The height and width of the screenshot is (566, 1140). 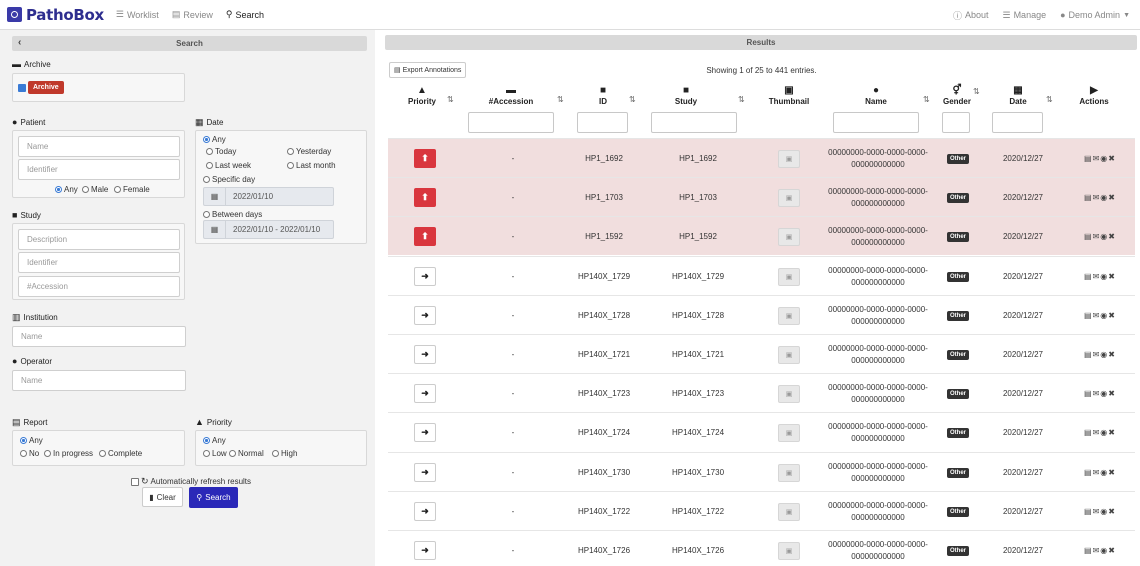 I want to click on priority-low-option: Low, so click(x=215, y=453).